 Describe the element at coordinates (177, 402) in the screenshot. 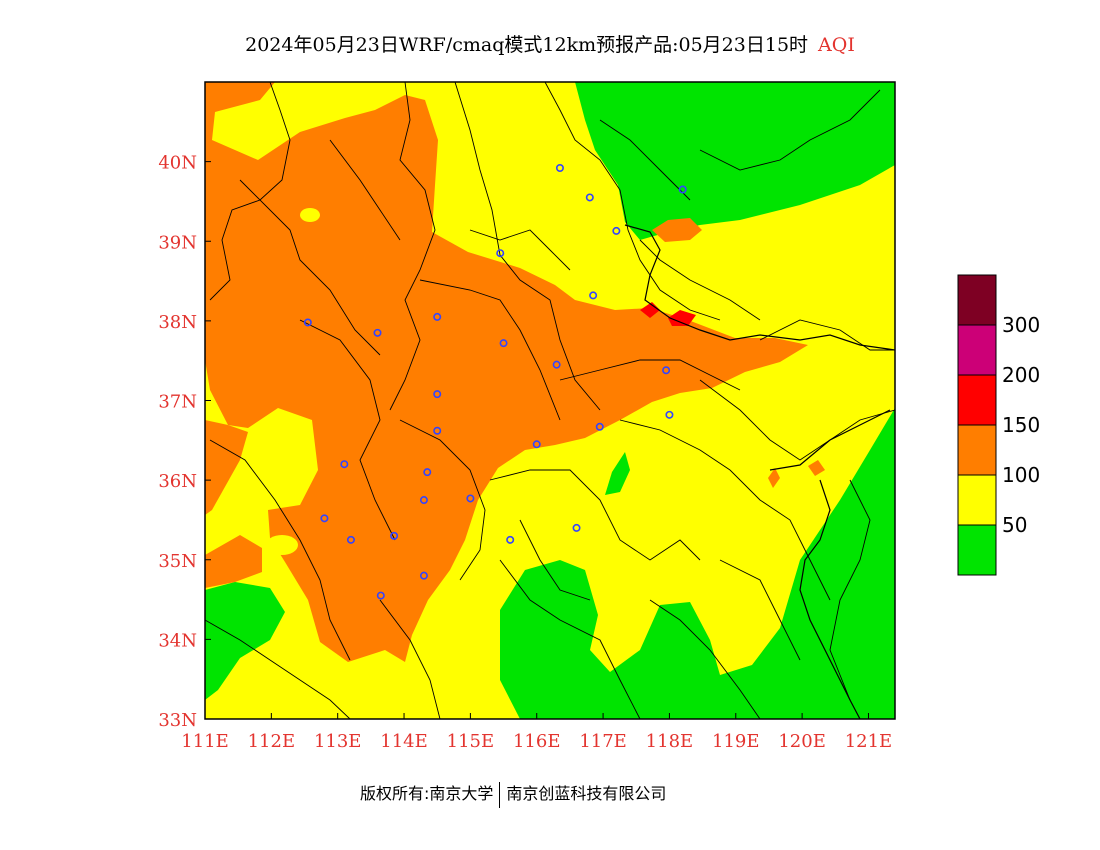

I see `lat-tick-label-4: 37N` at that location.